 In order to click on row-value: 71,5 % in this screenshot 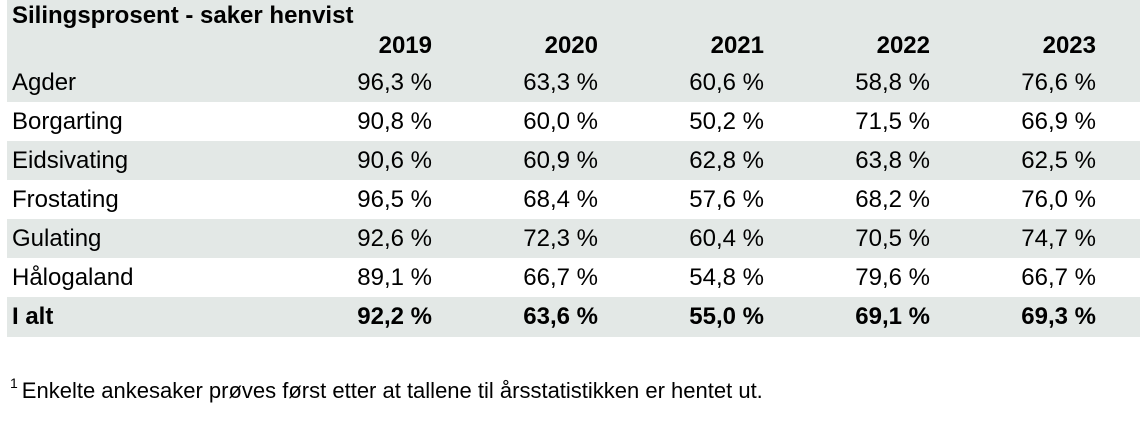, I will do `click(892, 121)`.